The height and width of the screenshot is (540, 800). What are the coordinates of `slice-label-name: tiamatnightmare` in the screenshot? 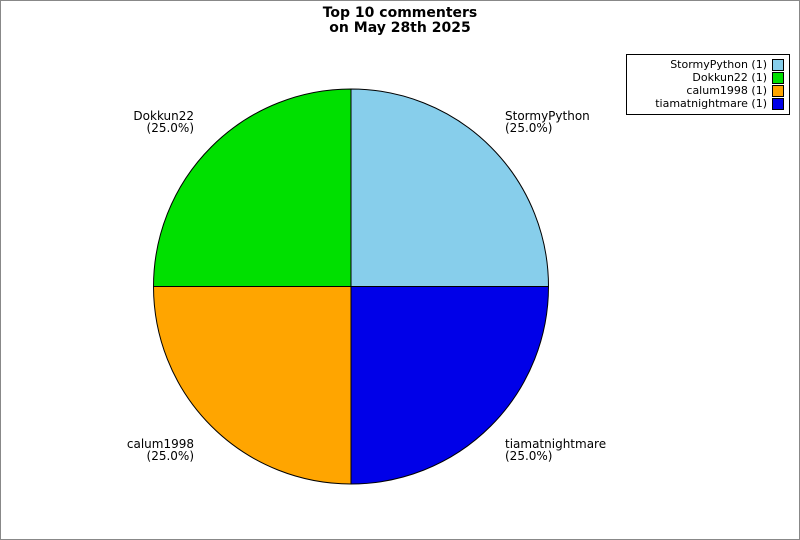 It's located at (556, 444).